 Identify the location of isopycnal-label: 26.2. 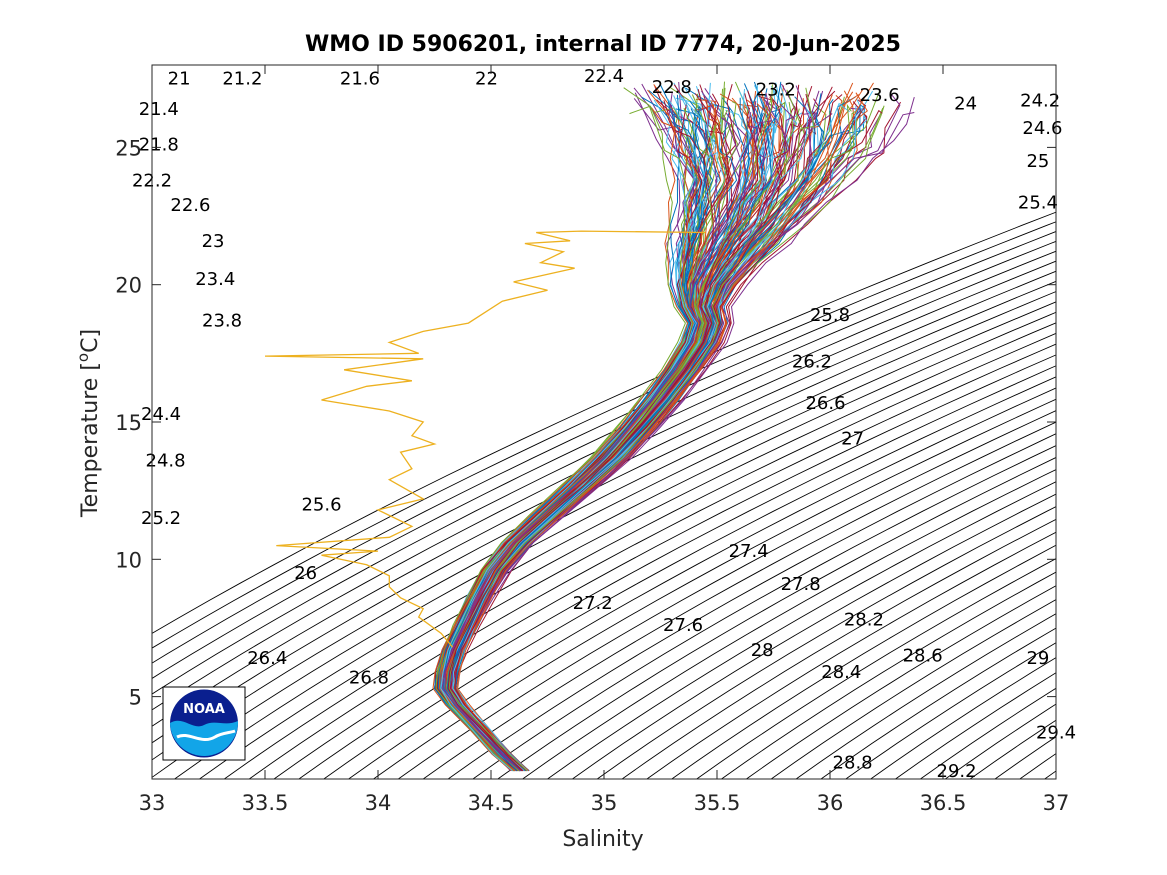
(812, 362).